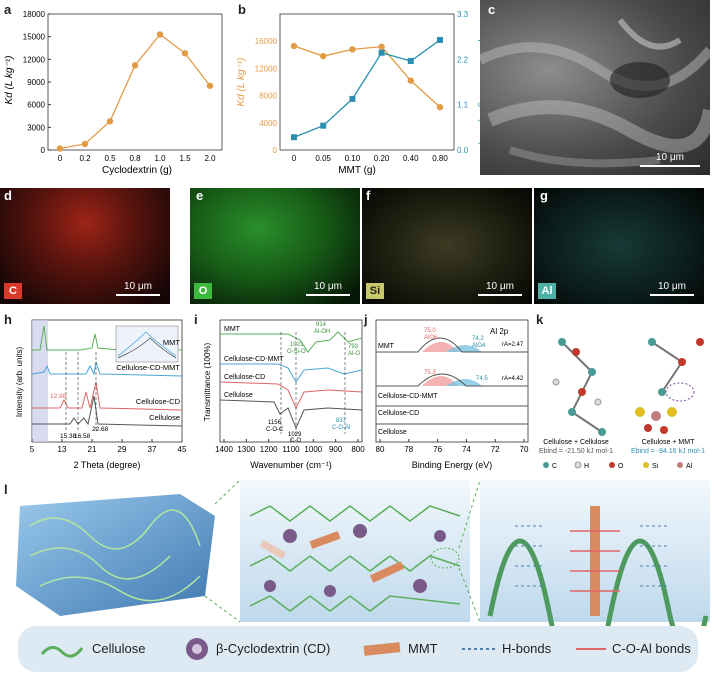 This screenshot has height=683, width=714. What do you see at coordinates (355, 558) in the screenshot?
I see `network-contents` at bounding box center [355, 558].